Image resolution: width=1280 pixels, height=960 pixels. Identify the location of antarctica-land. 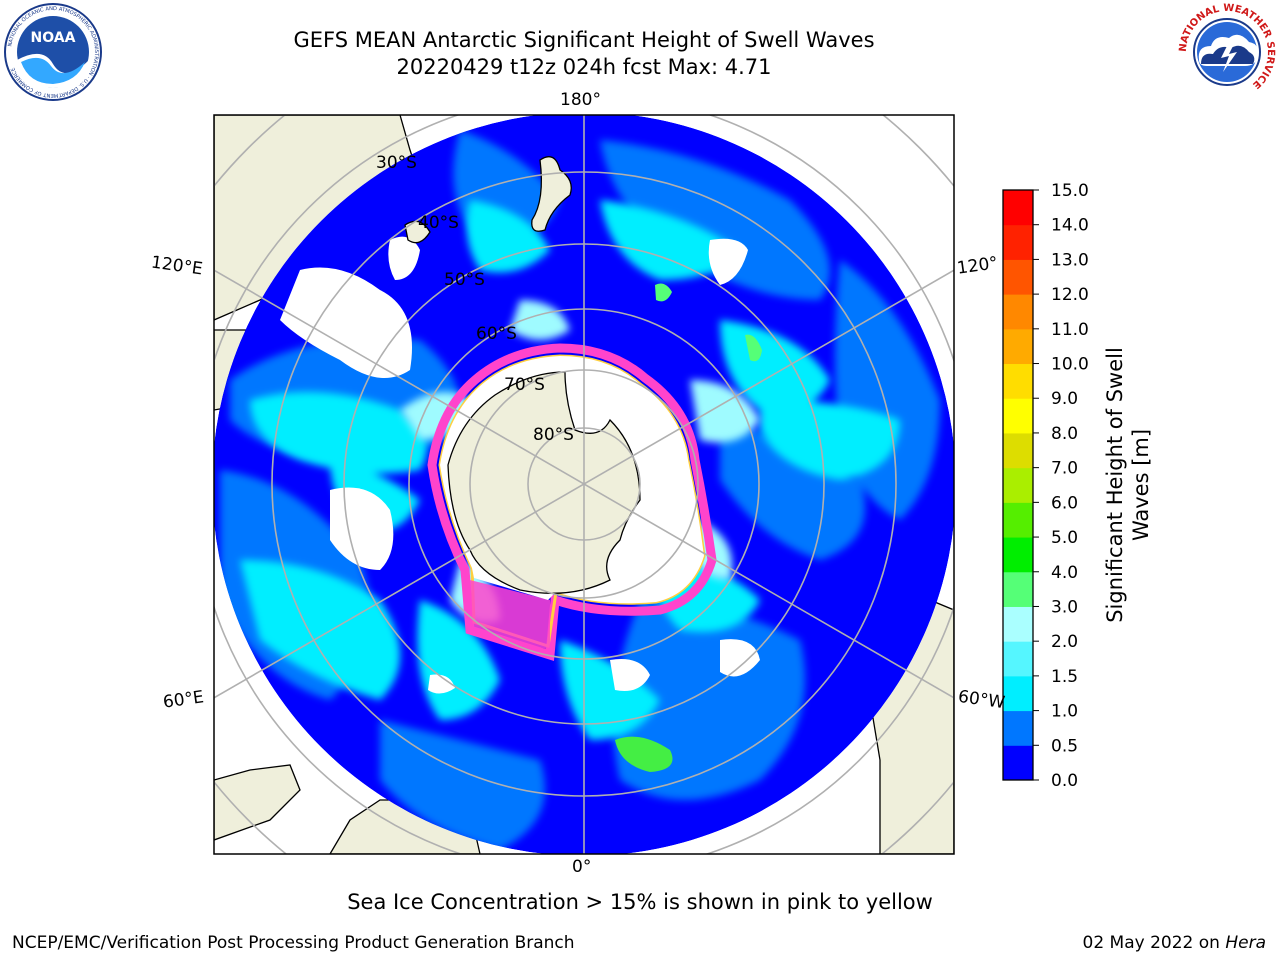
(544, 482).